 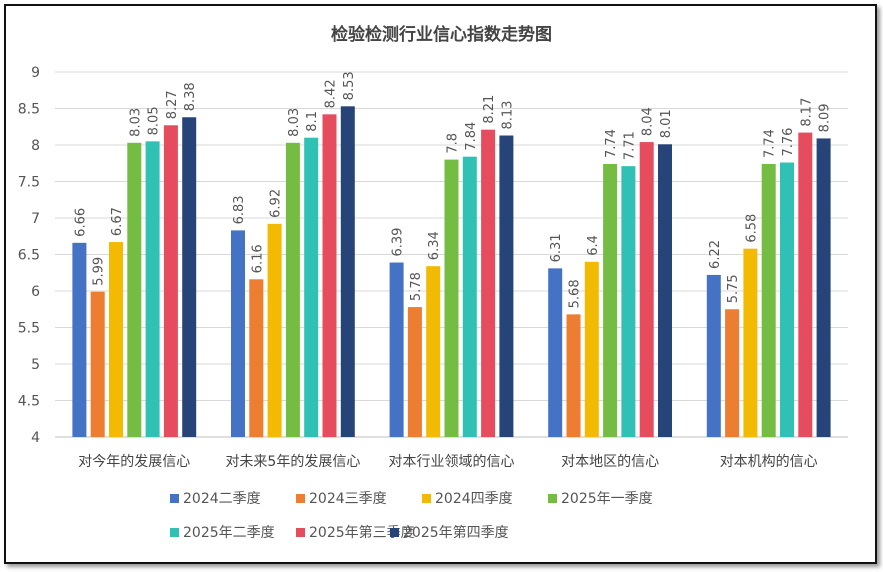 I want to click on data-label: 5.75, so click(x=733, y=288).